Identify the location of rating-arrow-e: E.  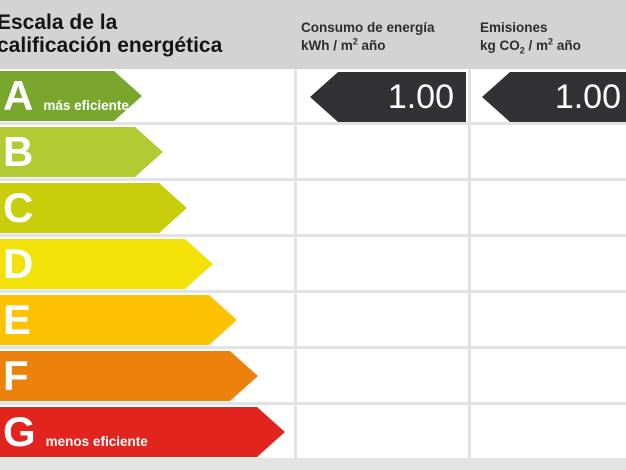
(118, 320).